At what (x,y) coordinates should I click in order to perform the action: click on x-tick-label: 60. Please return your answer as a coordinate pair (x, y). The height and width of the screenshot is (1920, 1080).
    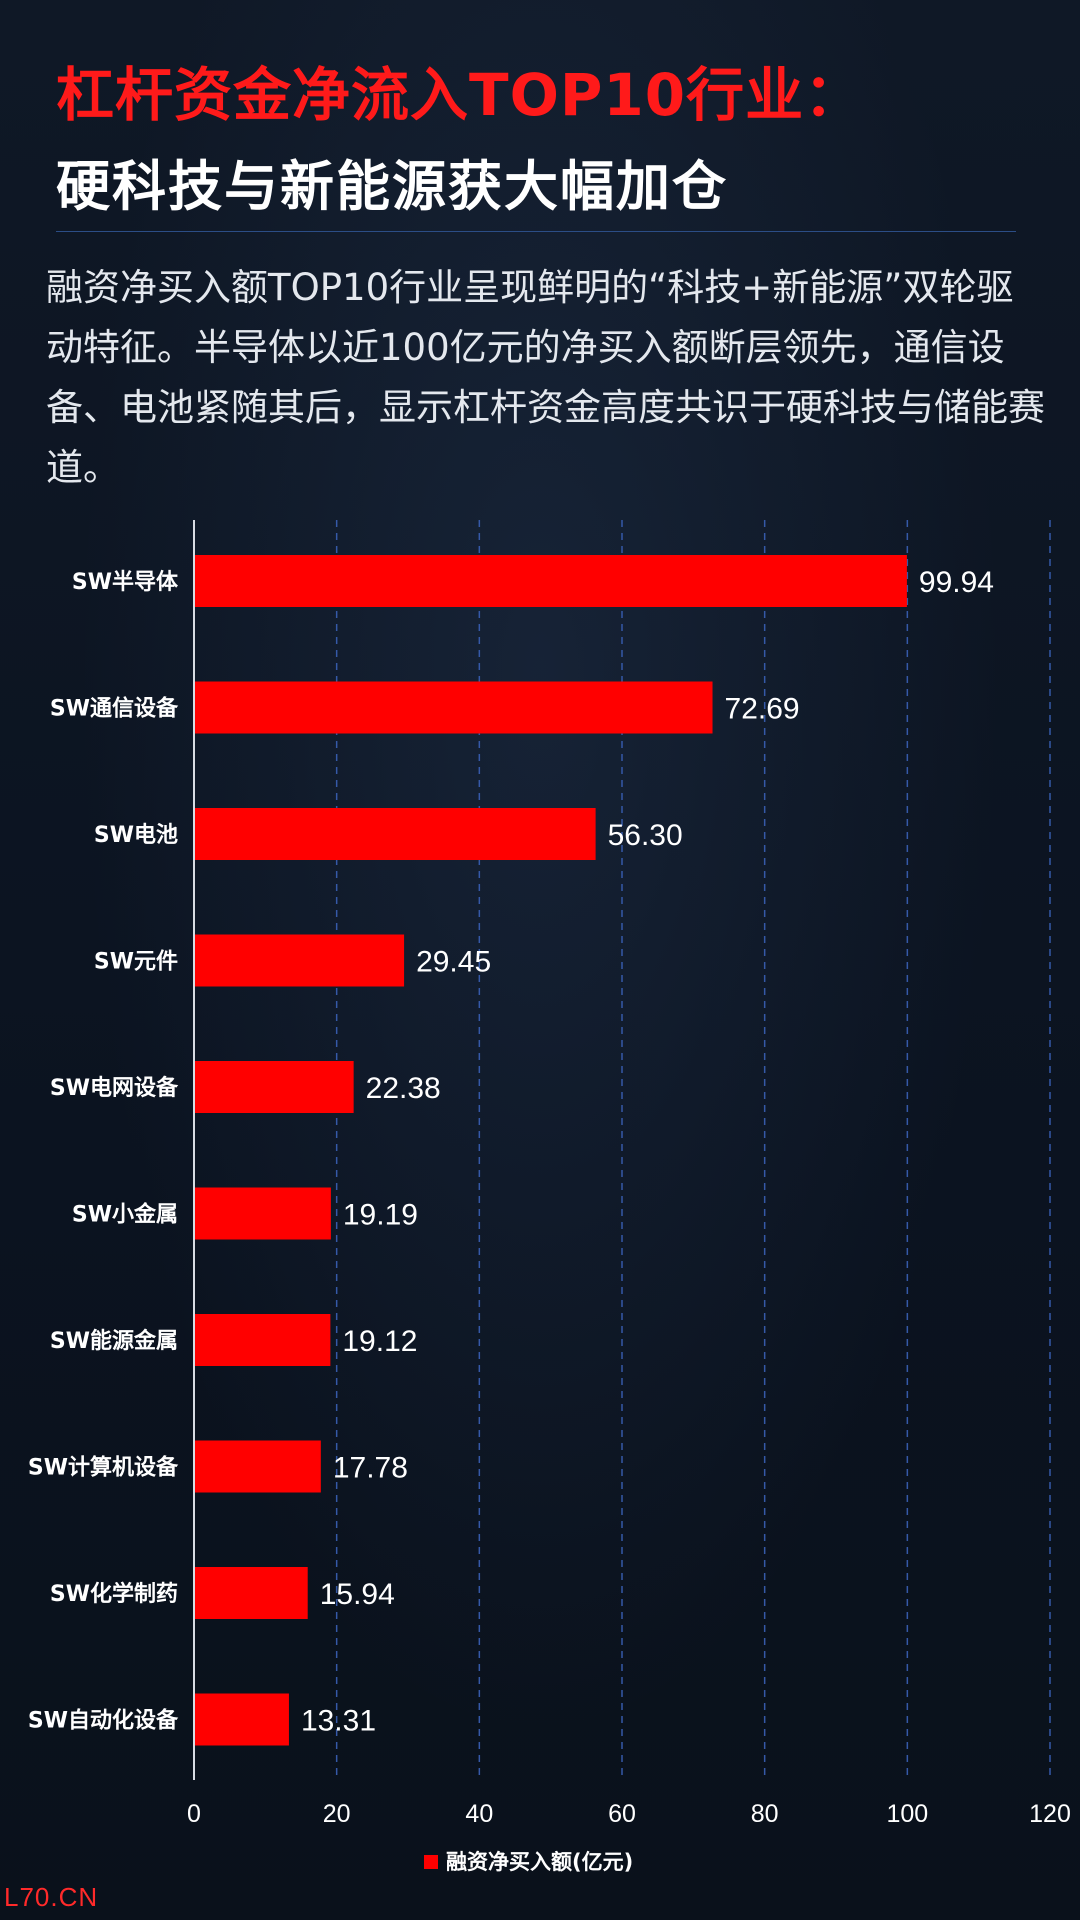
    Looking at the image, I should click on (622, 1814).